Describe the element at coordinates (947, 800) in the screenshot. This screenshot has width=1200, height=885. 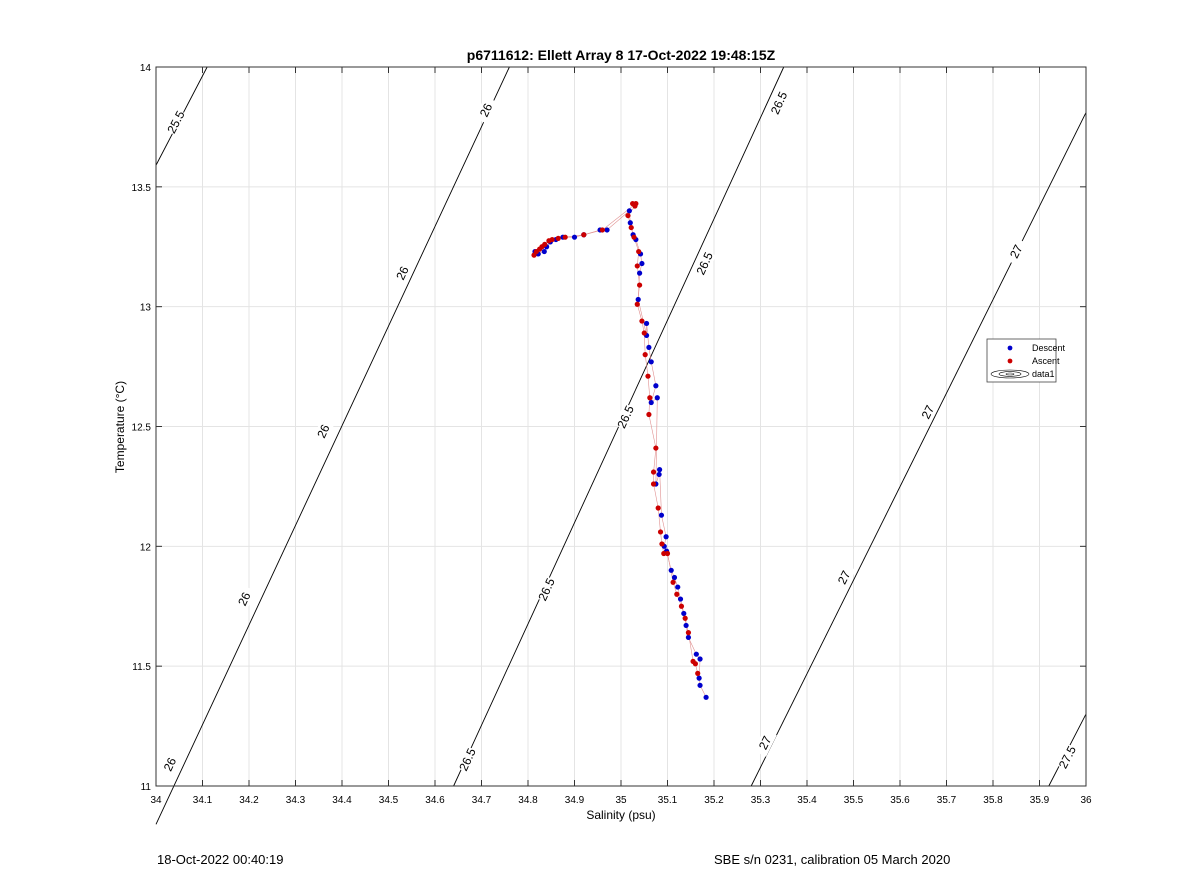
I see `x-tick-label: 35.7` at that location.